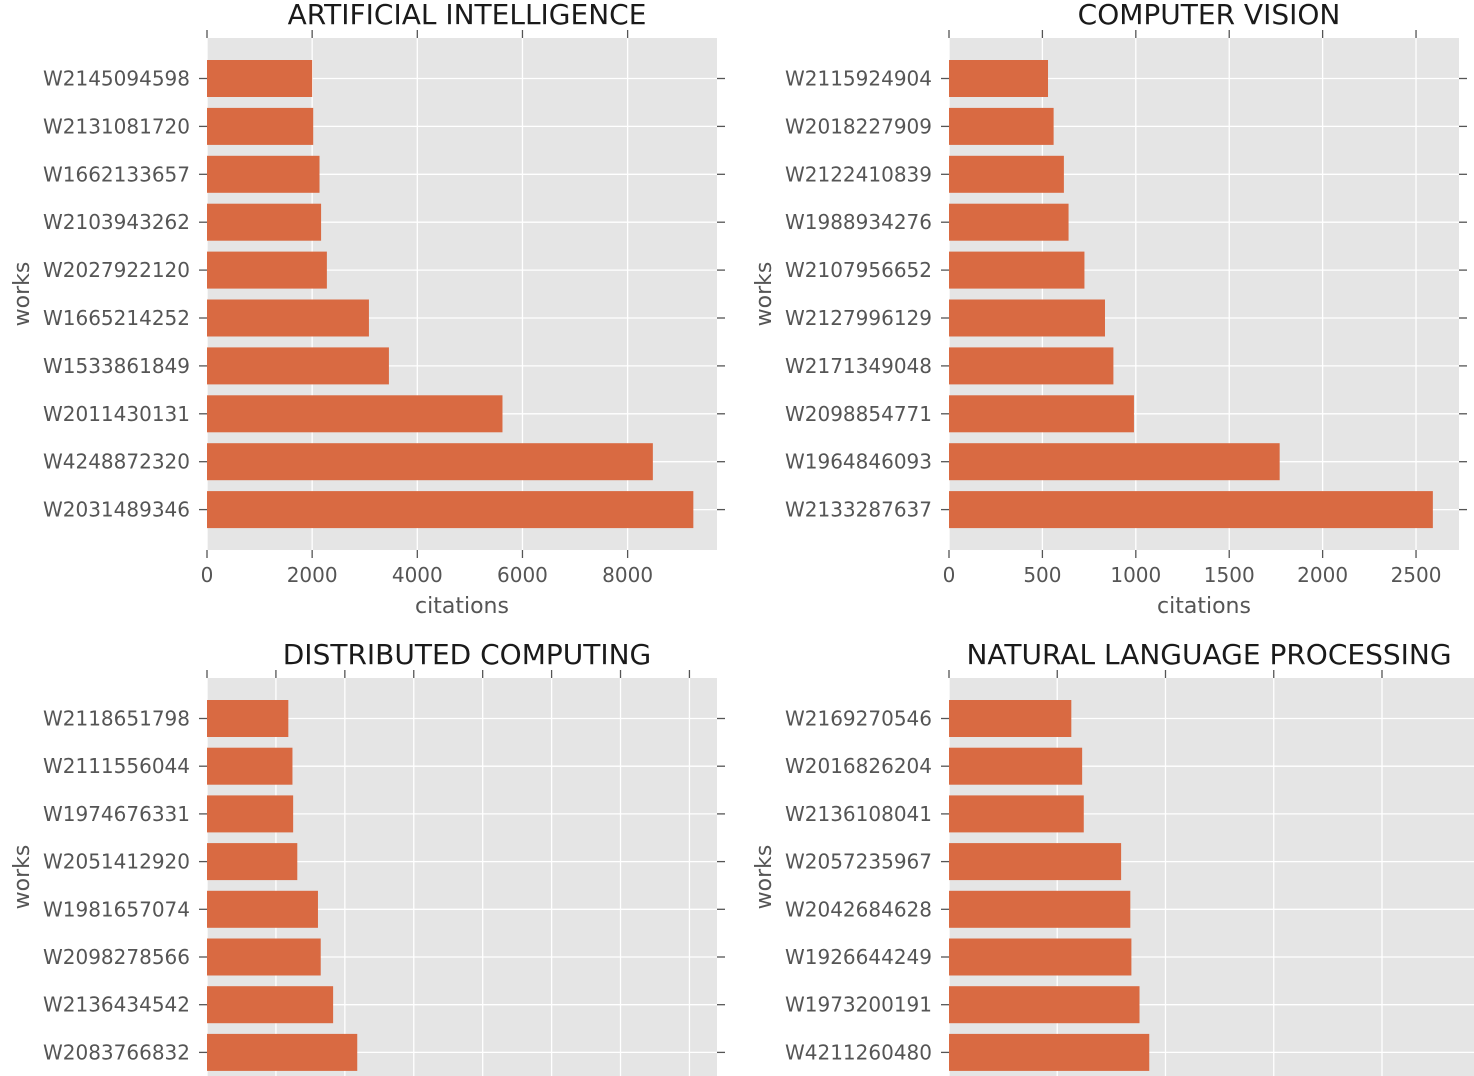 The image size is (1474, 1076). What do you see at coordinates (252, 862) in the screenshot?
I see `bar-w2051412920` at bounding box center [252, 862].